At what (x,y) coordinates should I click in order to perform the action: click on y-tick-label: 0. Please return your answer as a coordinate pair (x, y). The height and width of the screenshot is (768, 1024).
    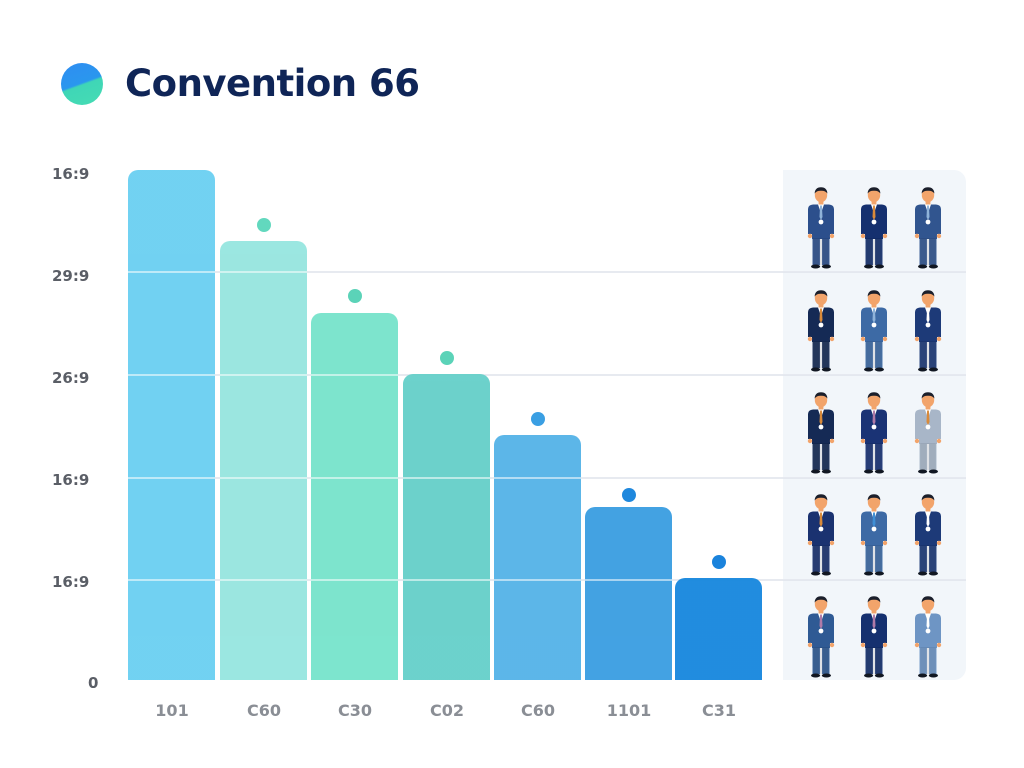
    Looking at the image, I should click on (93, 683).